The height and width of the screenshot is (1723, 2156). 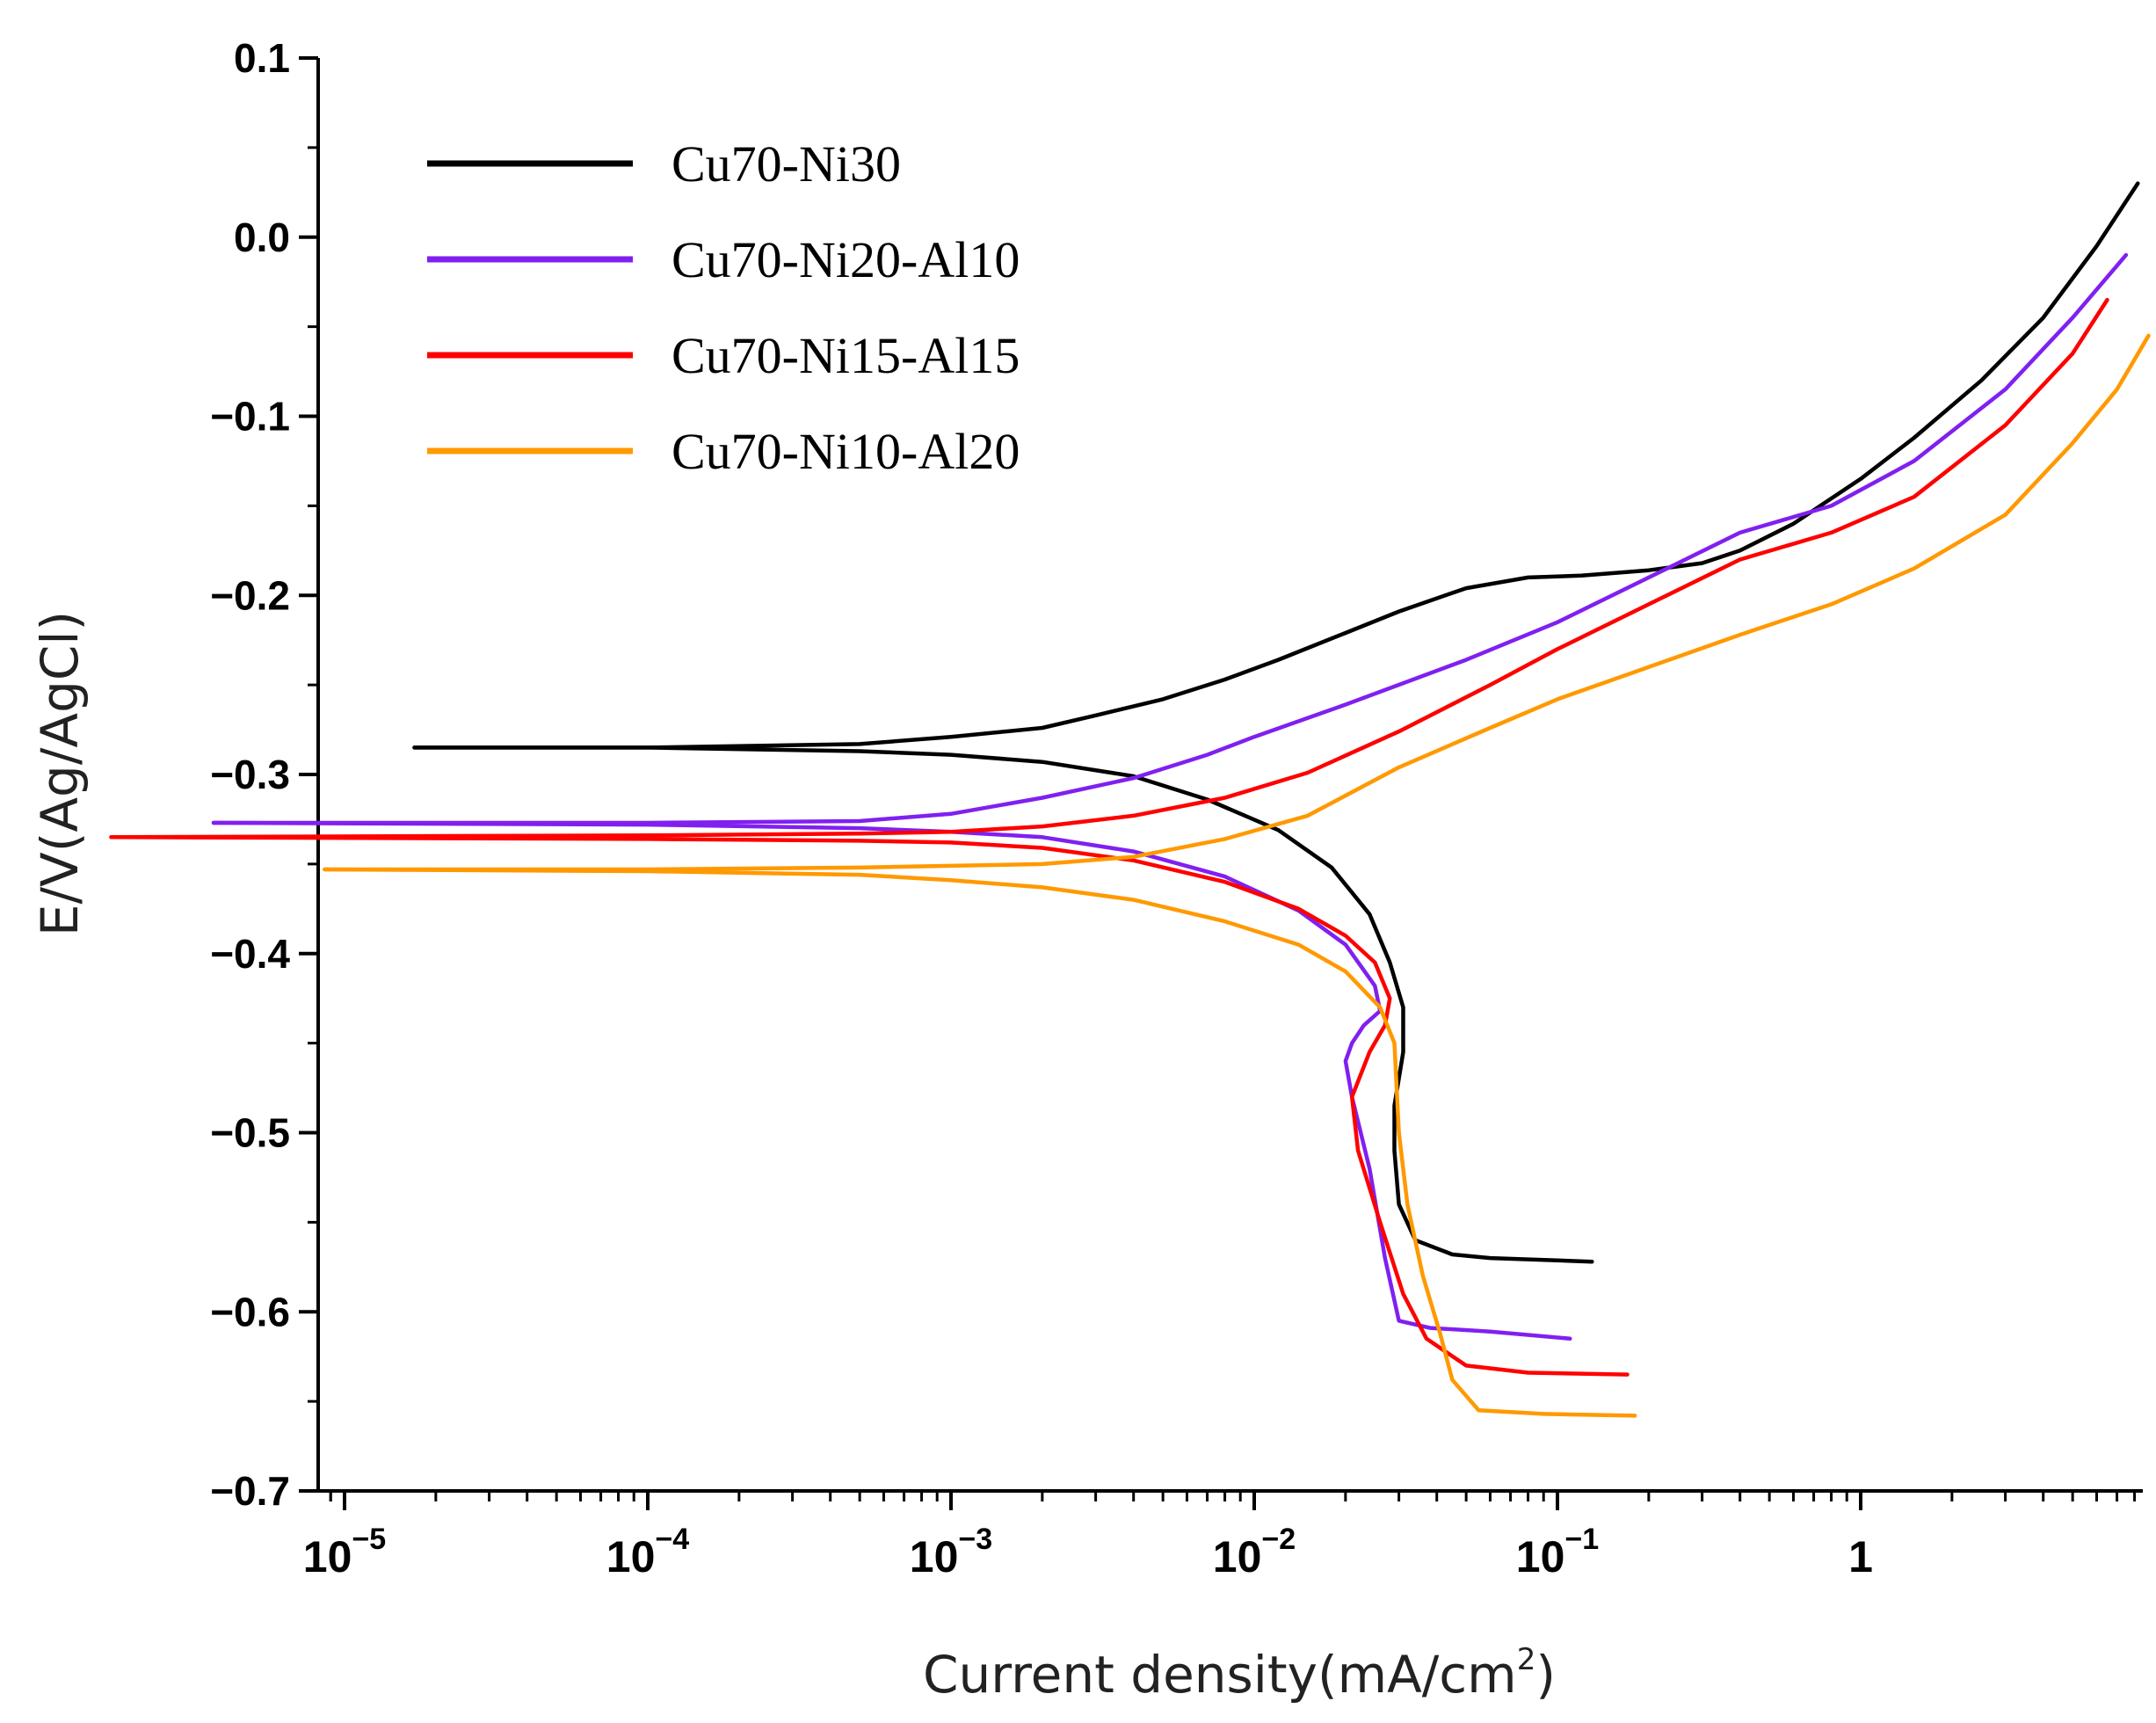 What do you see at coordinates (250, 1491) in the screenshot?
I see `y-tick-label: −0.7` at bounding box center [250, 1491].